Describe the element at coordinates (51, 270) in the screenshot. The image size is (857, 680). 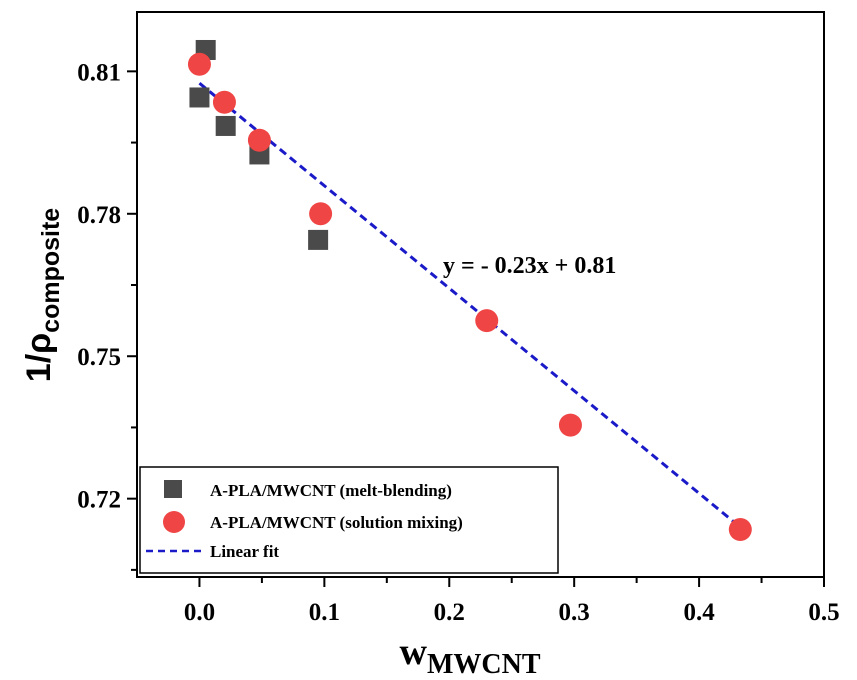
I see `y-axis-label-sub: composite` at that location.